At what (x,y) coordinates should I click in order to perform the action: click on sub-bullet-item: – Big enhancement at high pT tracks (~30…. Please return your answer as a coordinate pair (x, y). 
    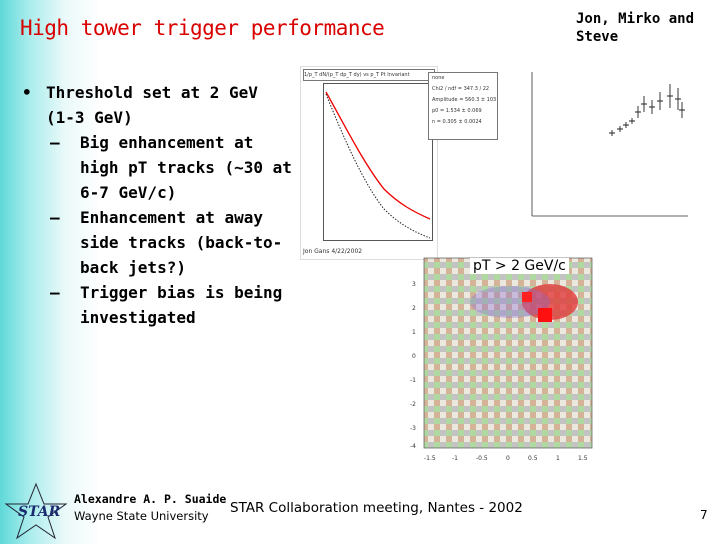
    Looking at the image, I should click on (171, 167).